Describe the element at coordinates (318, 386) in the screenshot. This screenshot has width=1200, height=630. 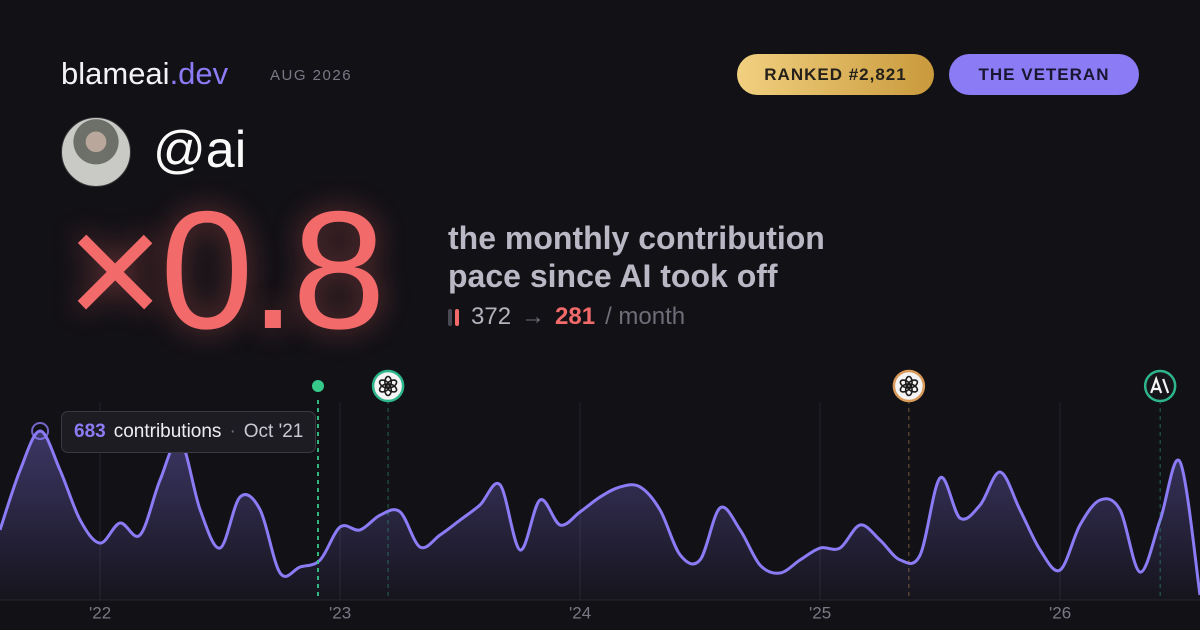
I see `event-dot` at that location.